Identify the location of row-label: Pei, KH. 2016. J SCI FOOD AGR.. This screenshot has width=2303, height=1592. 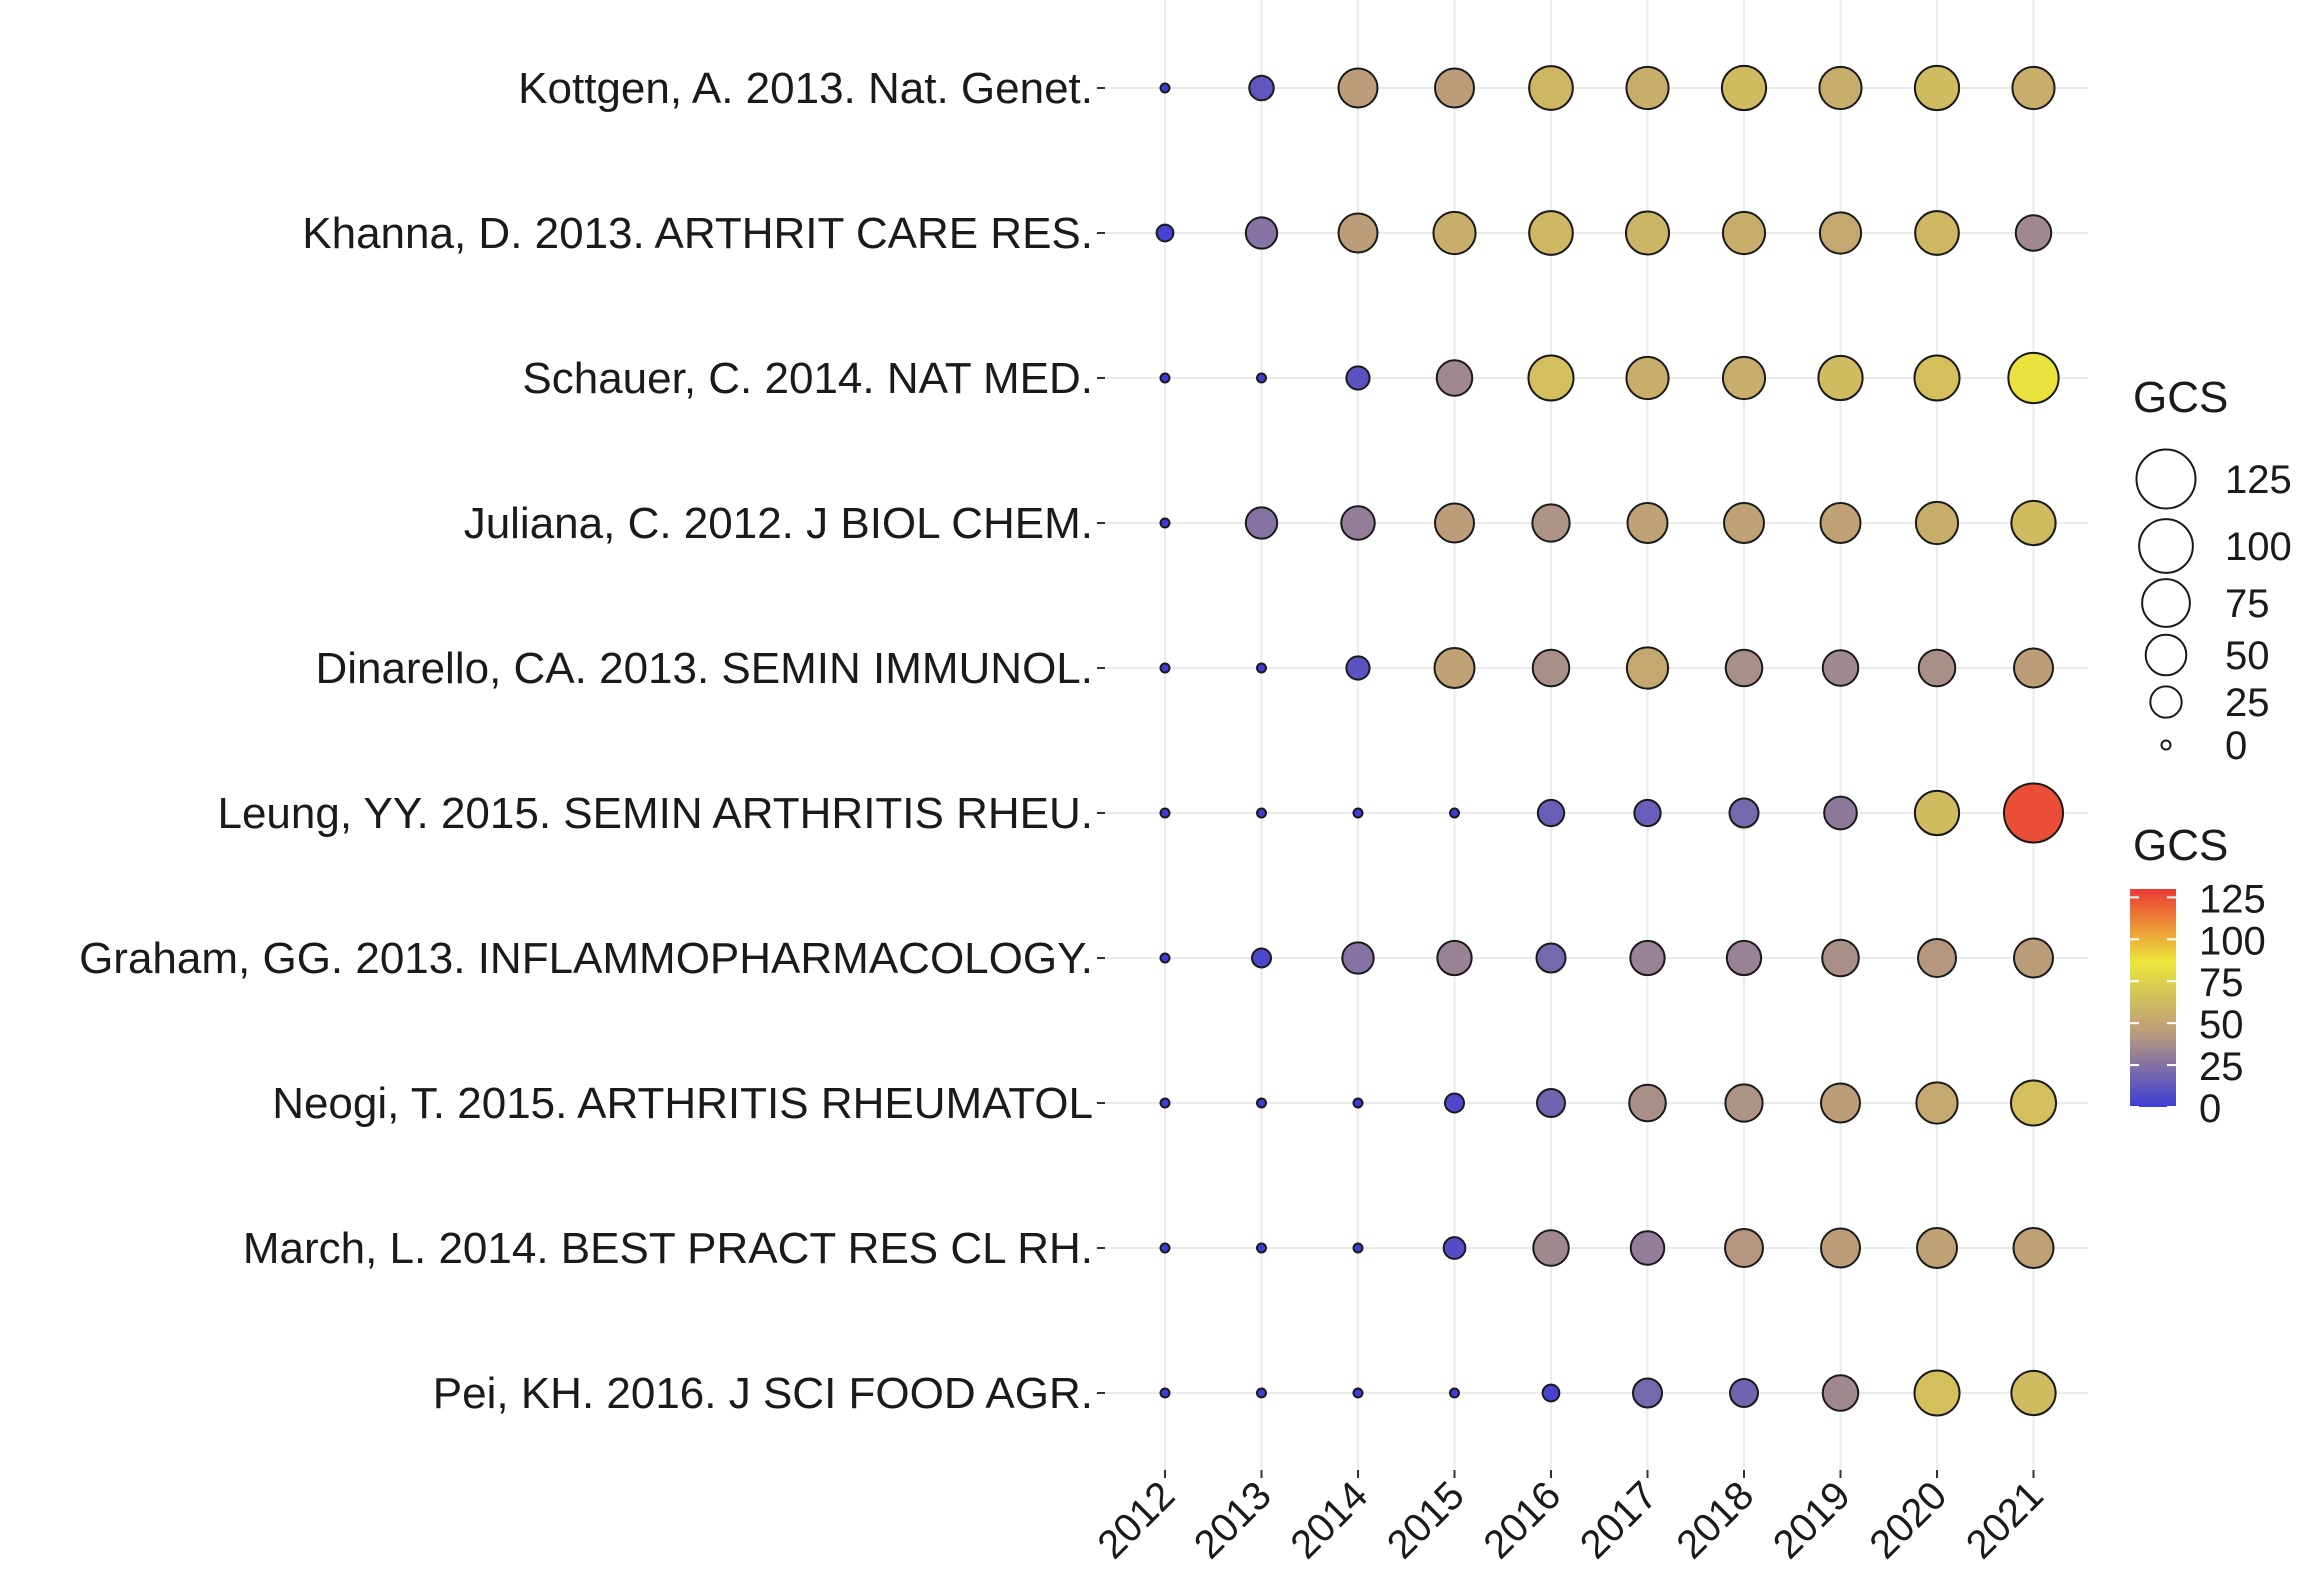
(763, 1393).